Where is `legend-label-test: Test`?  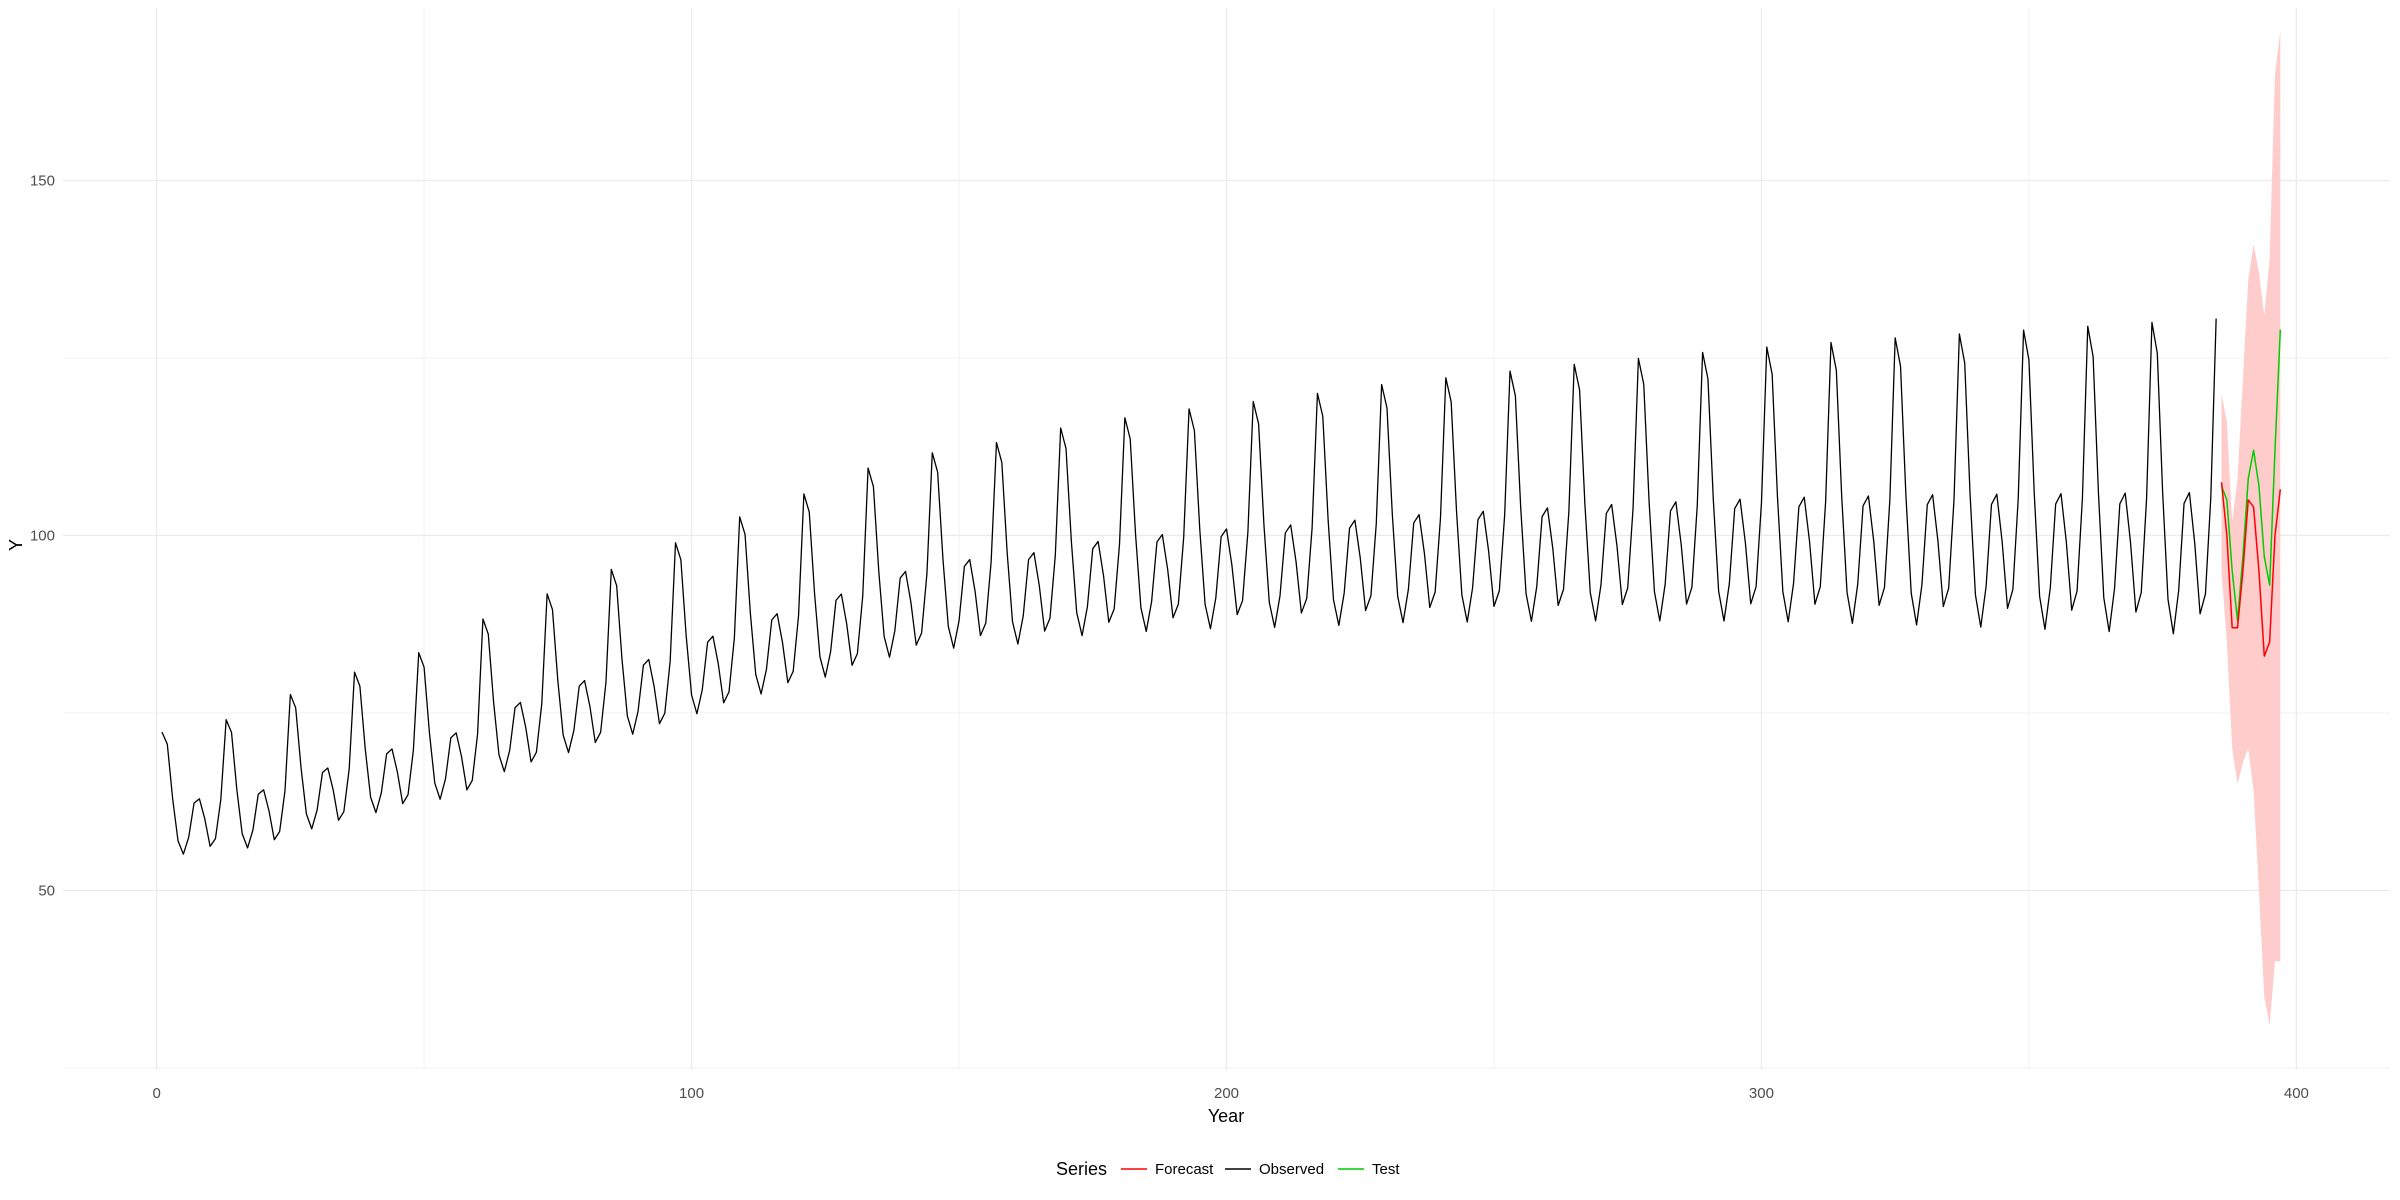 legend-label-test: Test is located at coordinates (1386, 1169).